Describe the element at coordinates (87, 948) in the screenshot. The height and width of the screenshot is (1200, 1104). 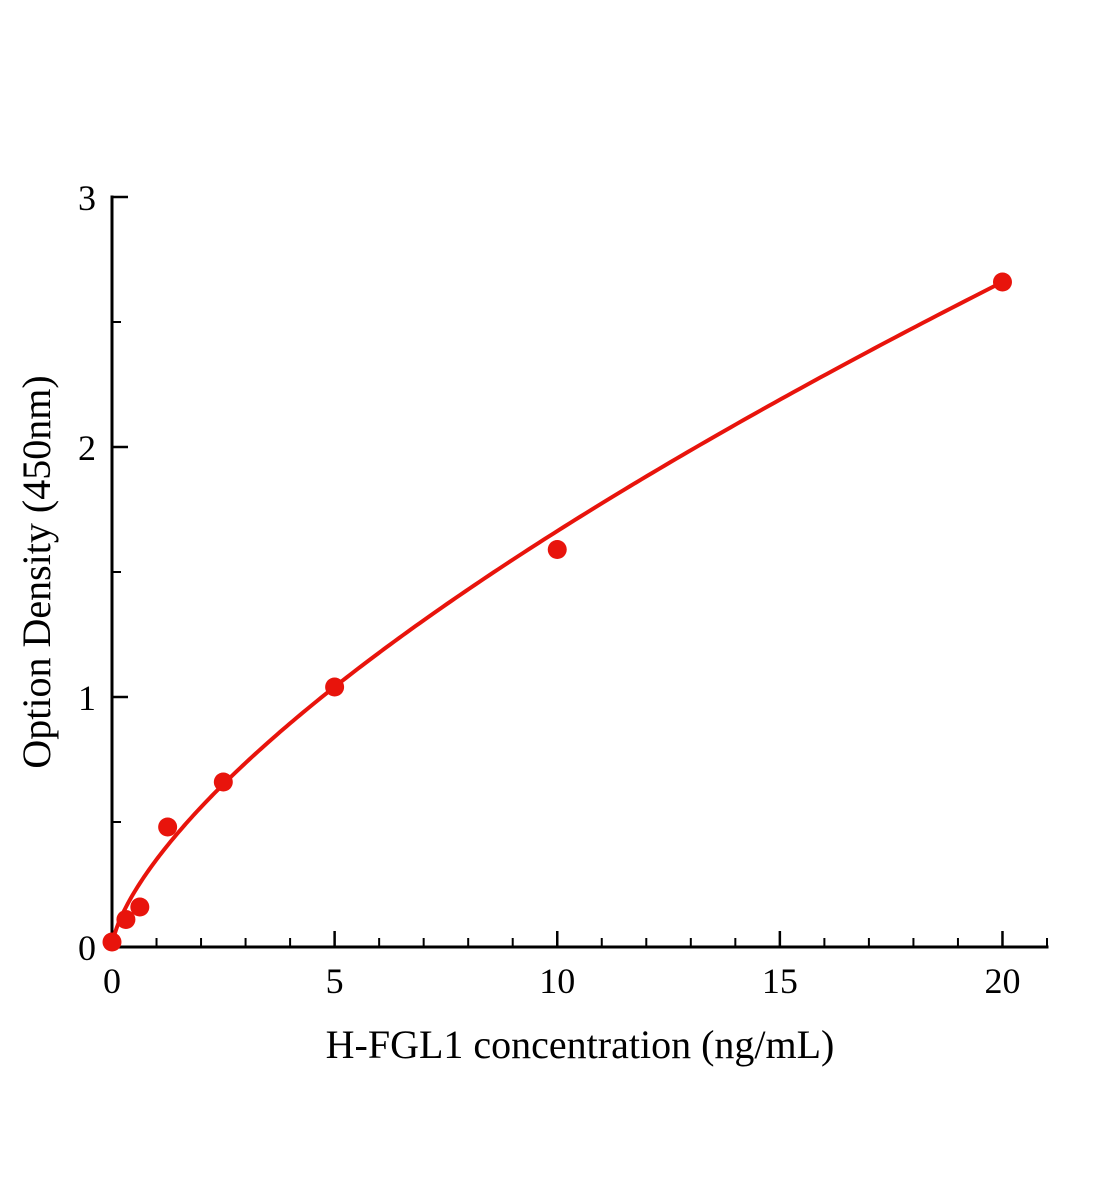
I see `y-tick-label: 0` at that location.